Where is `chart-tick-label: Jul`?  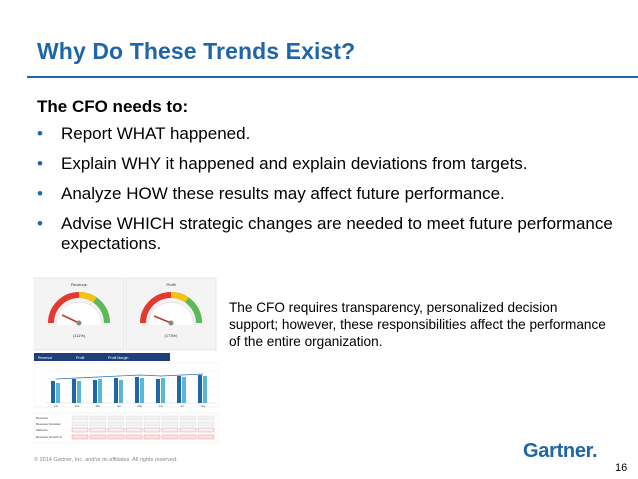
chart-tick-label: Jul is located at coordinates (182, 406).